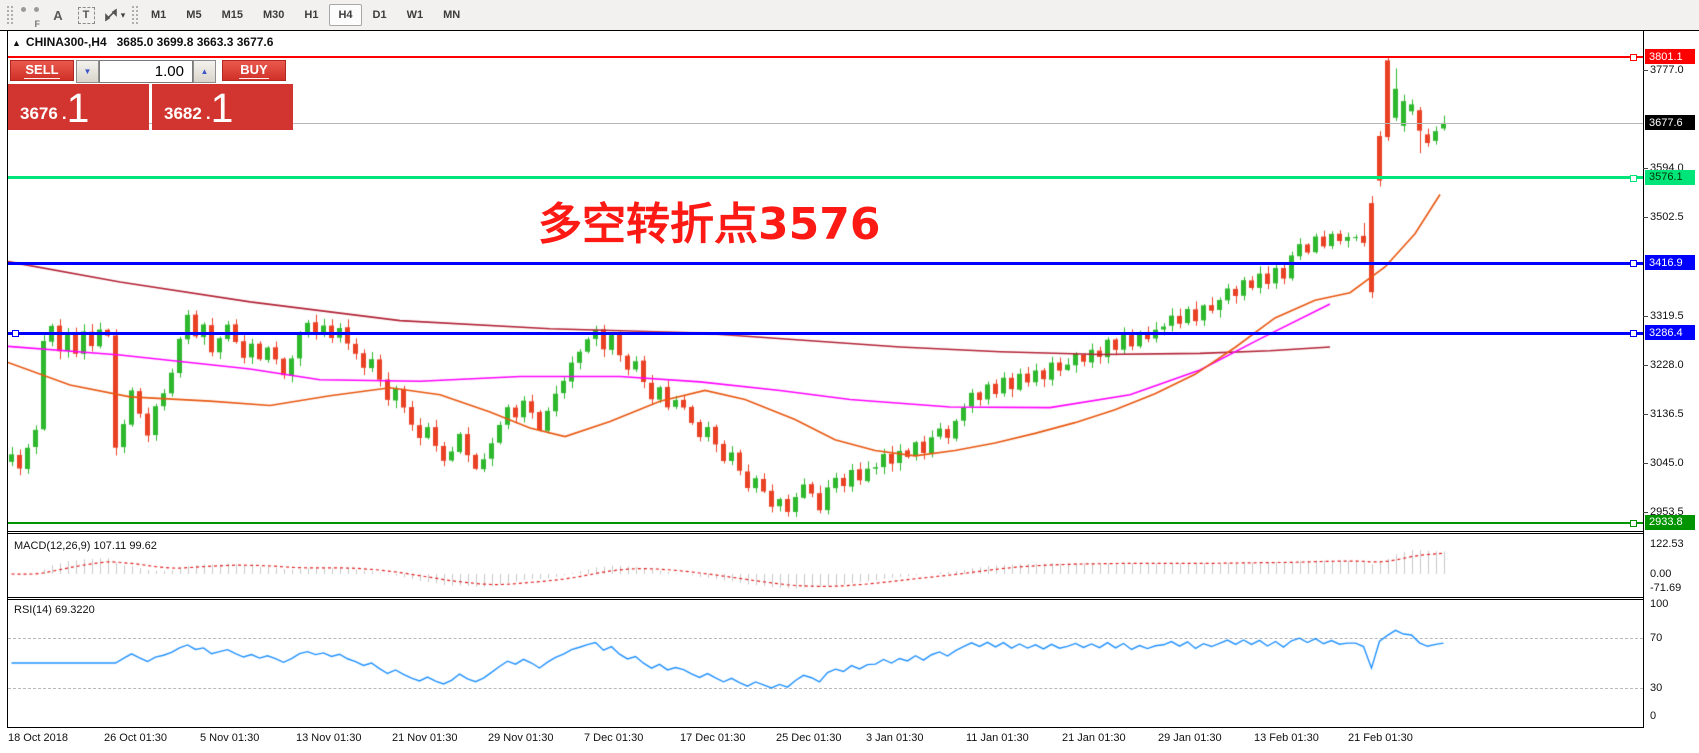 The width and height of the screenshot is (1699, 753). I want to click on timeframe-button-mn: MN, so click(452, 15).